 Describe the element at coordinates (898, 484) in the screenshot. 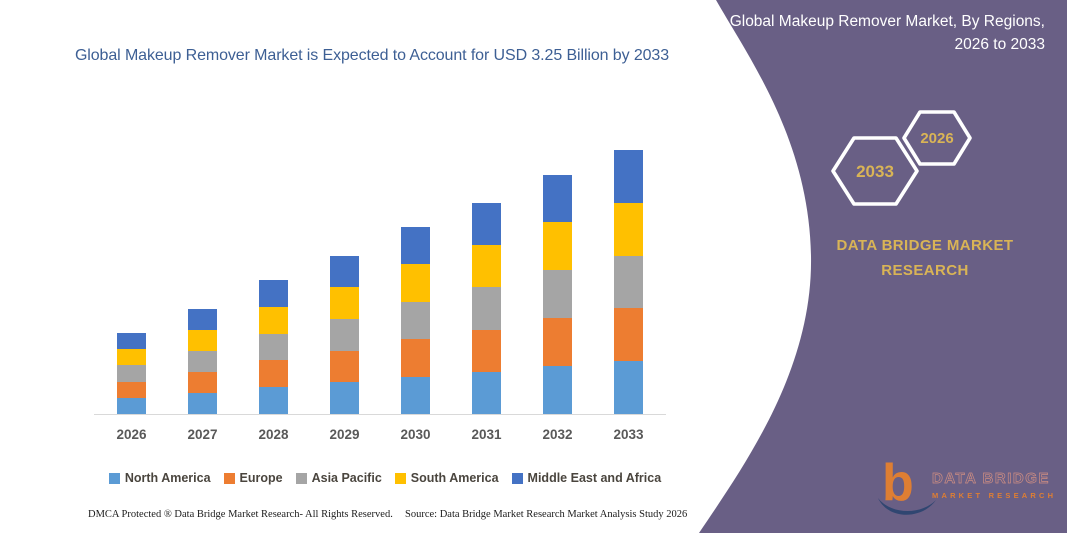

I see `svg-text: b` at that location.